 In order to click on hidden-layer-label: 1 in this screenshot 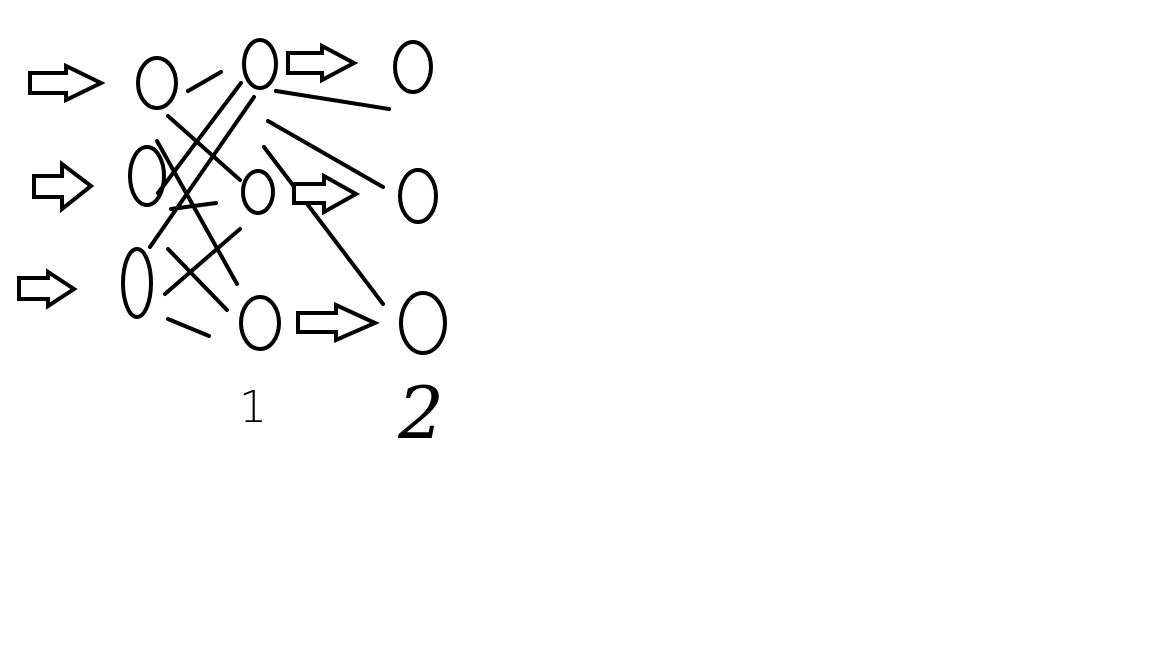, I will do `click(253, 407)`.